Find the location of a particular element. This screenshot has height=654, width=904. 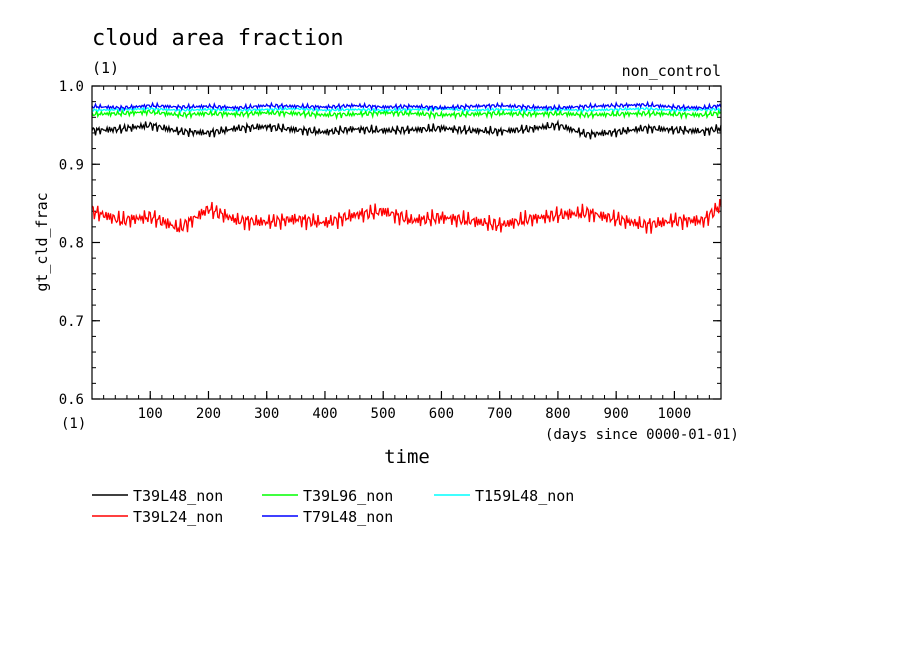

x-tick-label: 500 is located at coordinates (383, 414).